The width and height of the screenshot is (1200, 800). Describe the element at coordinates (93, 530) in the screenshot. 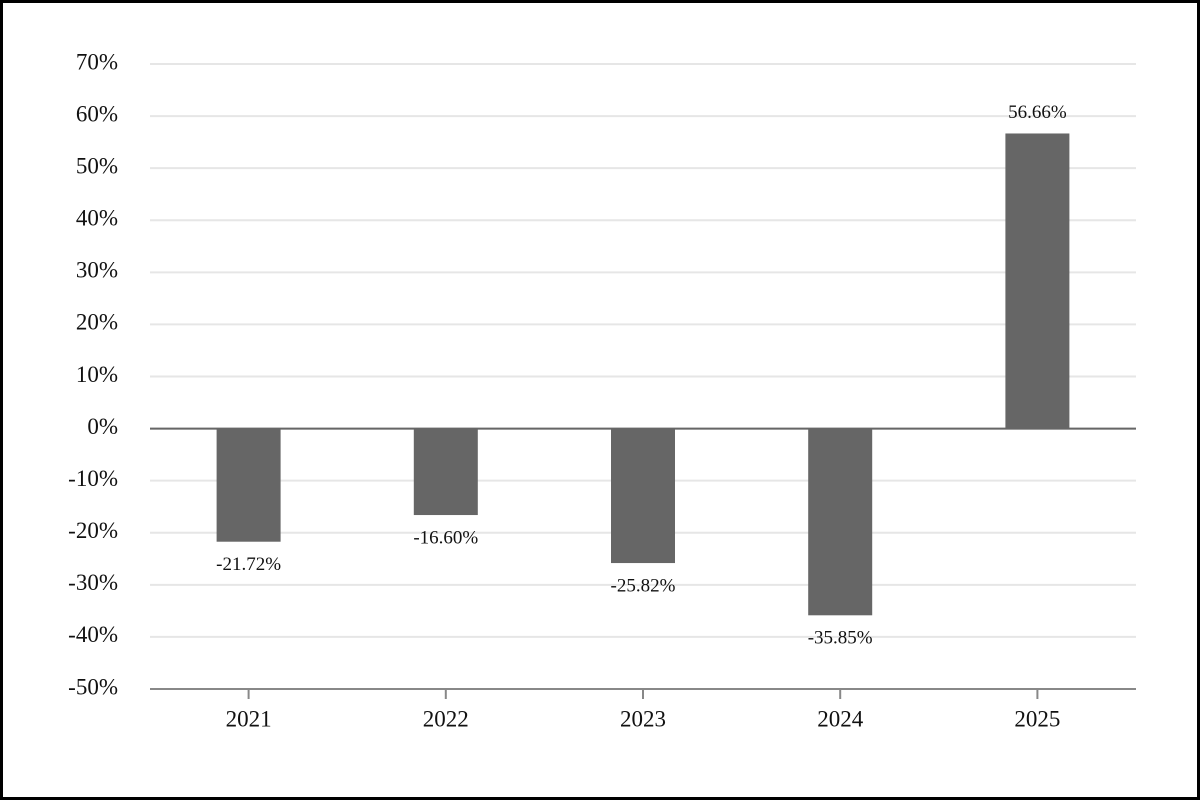

I see `y-tick-label: -20%` at that location.